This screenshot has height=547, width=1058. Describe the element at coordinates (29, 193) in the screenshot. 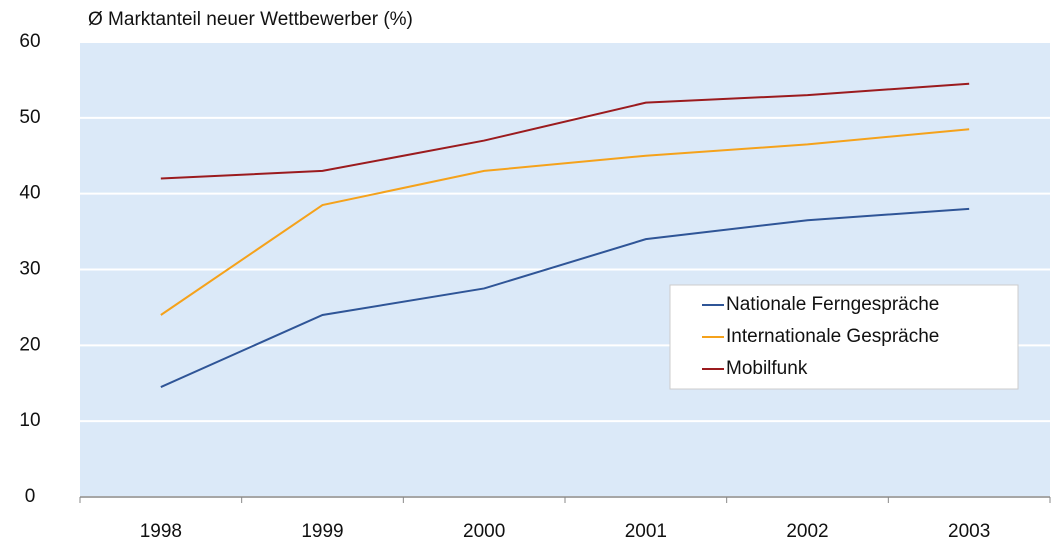

I see `y-tick-label: 40` at that location.